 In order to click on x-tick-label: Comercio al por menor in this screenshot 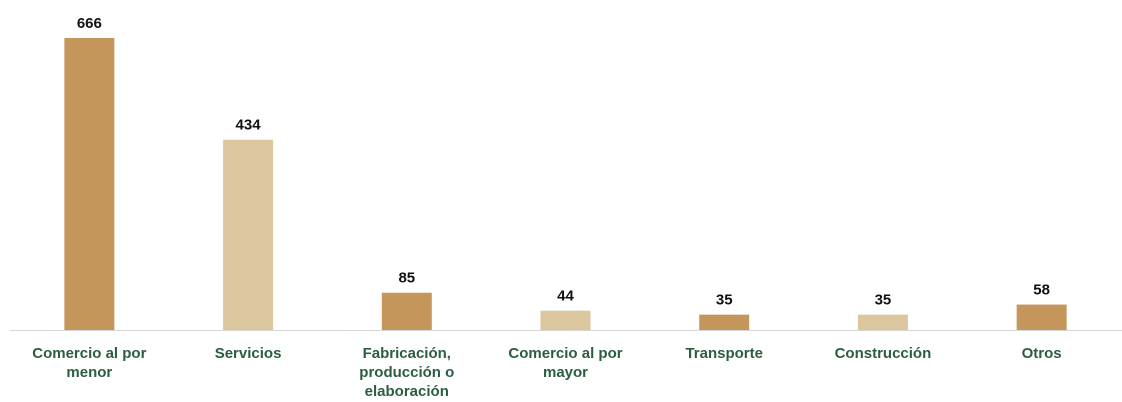, I will do `click(89, 363)`.